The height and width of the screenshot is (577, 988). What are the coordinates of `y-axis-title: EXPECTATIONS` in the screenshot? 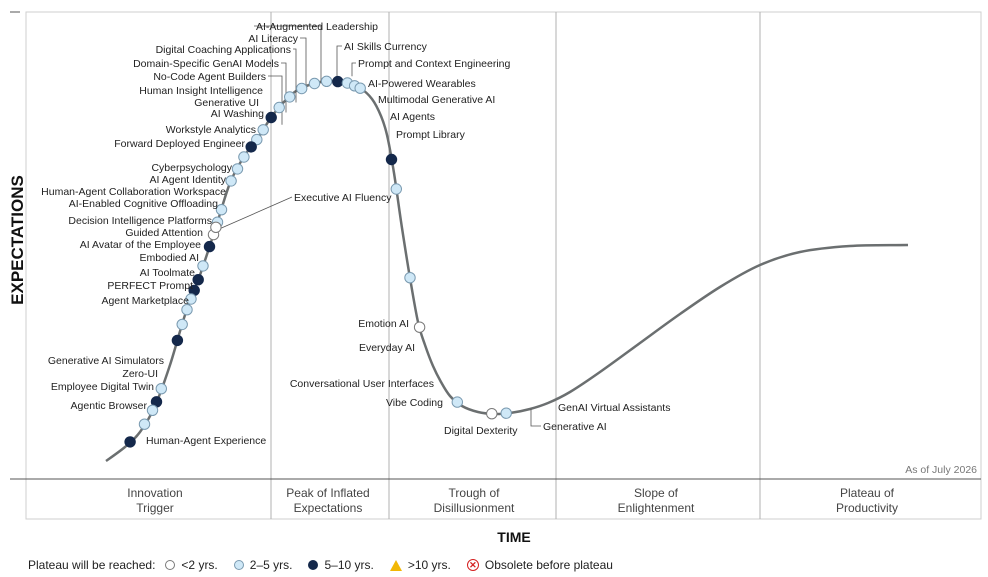 It's located at (17, 240).